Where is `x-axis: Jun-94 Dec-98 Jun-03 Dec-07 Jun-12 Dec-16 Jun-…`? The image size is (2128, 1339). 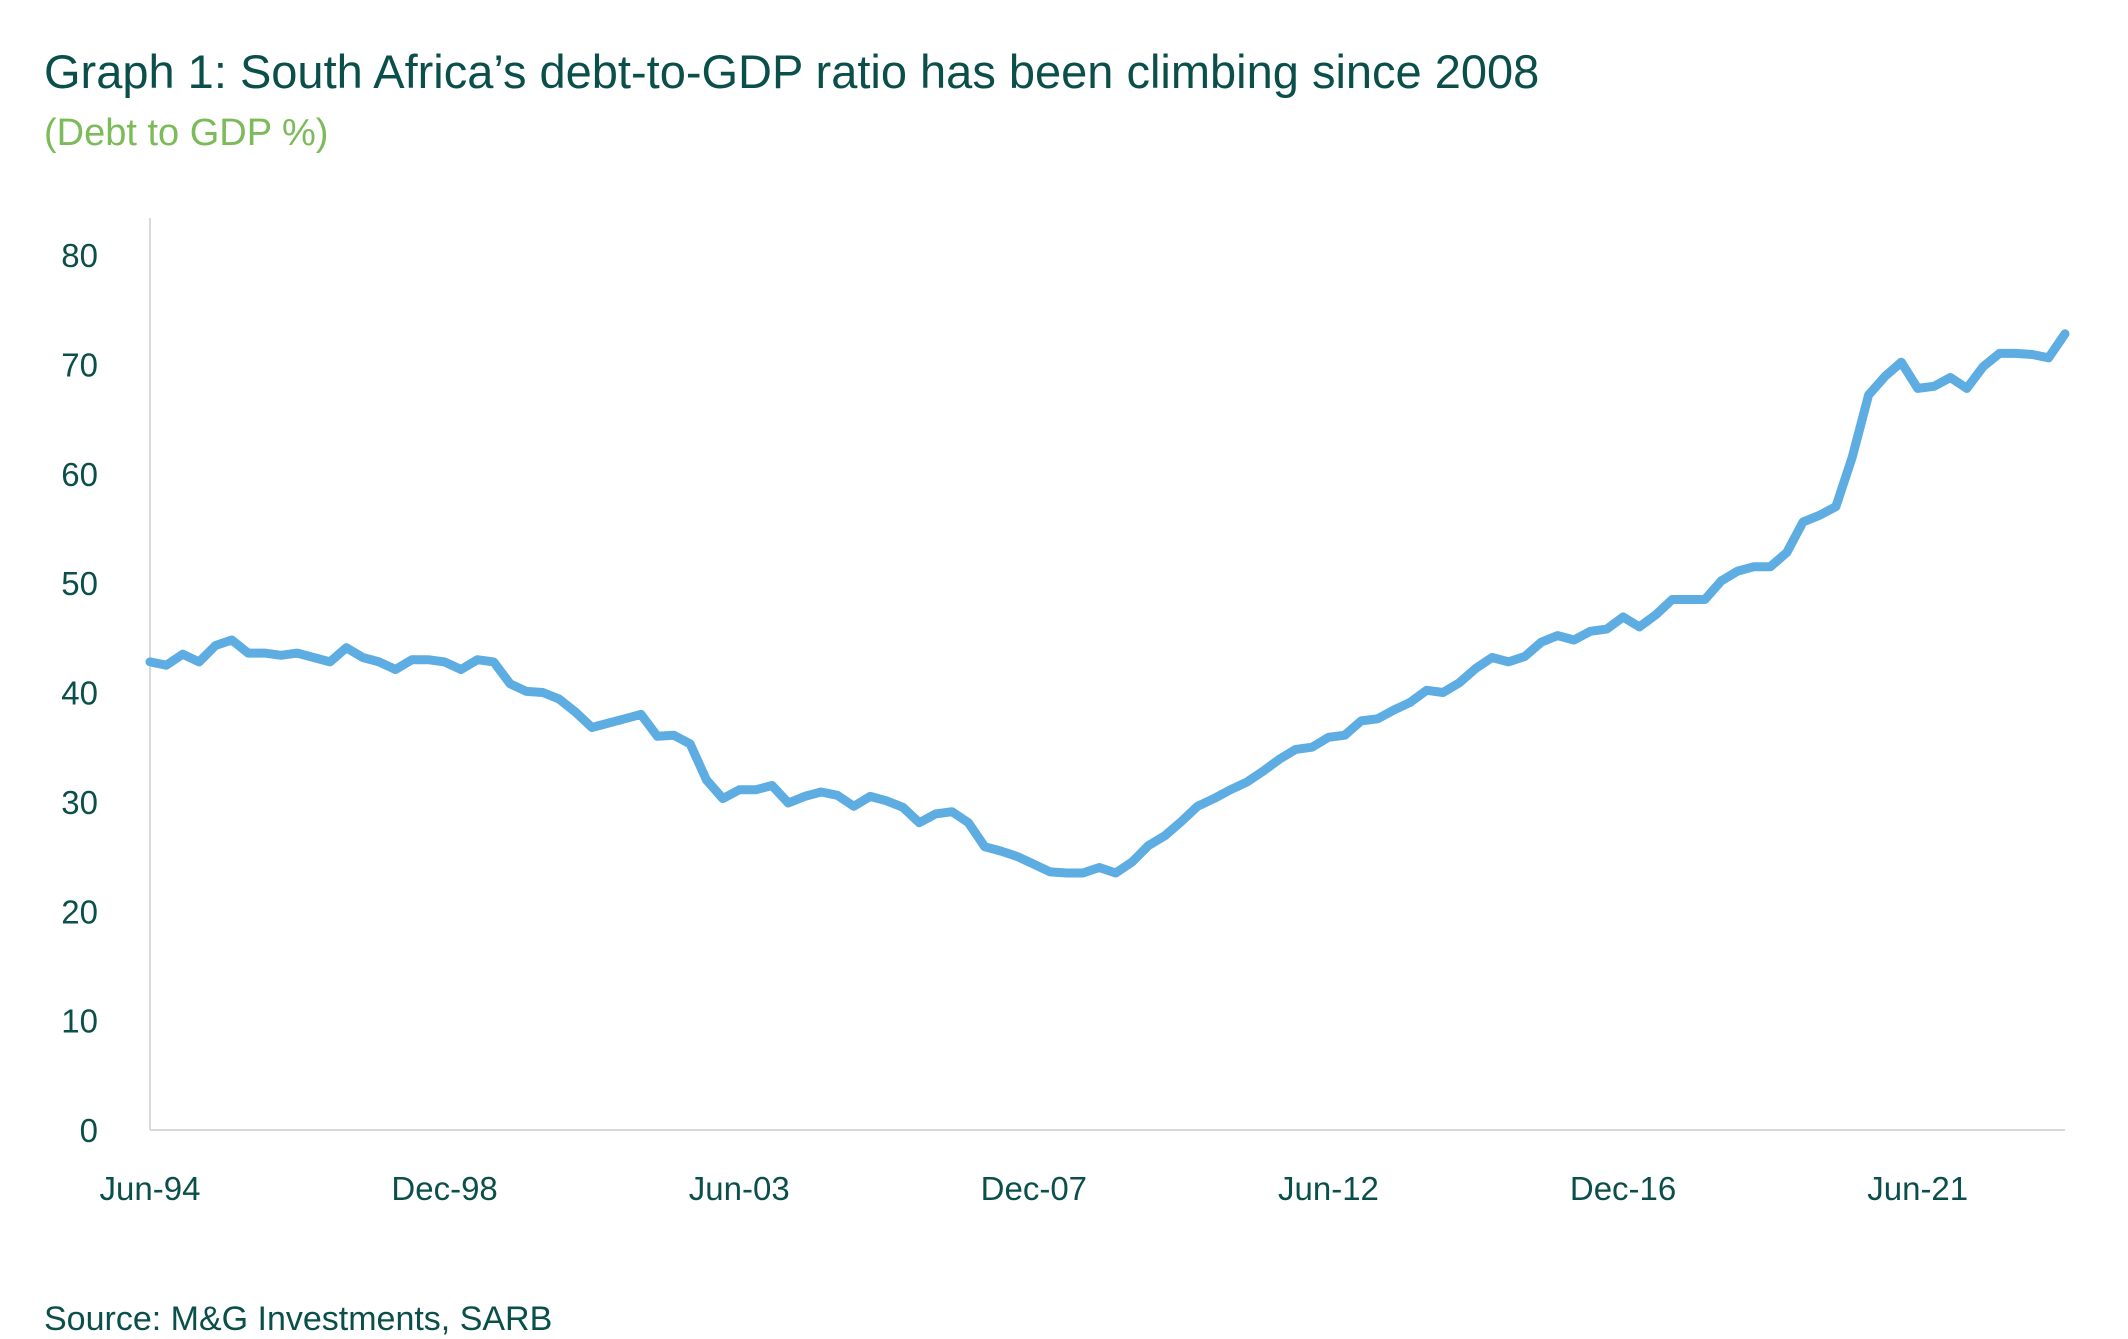 x-axis: Jun-94 Dec-98 Jun-03 Dec-07 Jun-12 Dec-16 Jun-… is located at coordinates (1082, 1168).